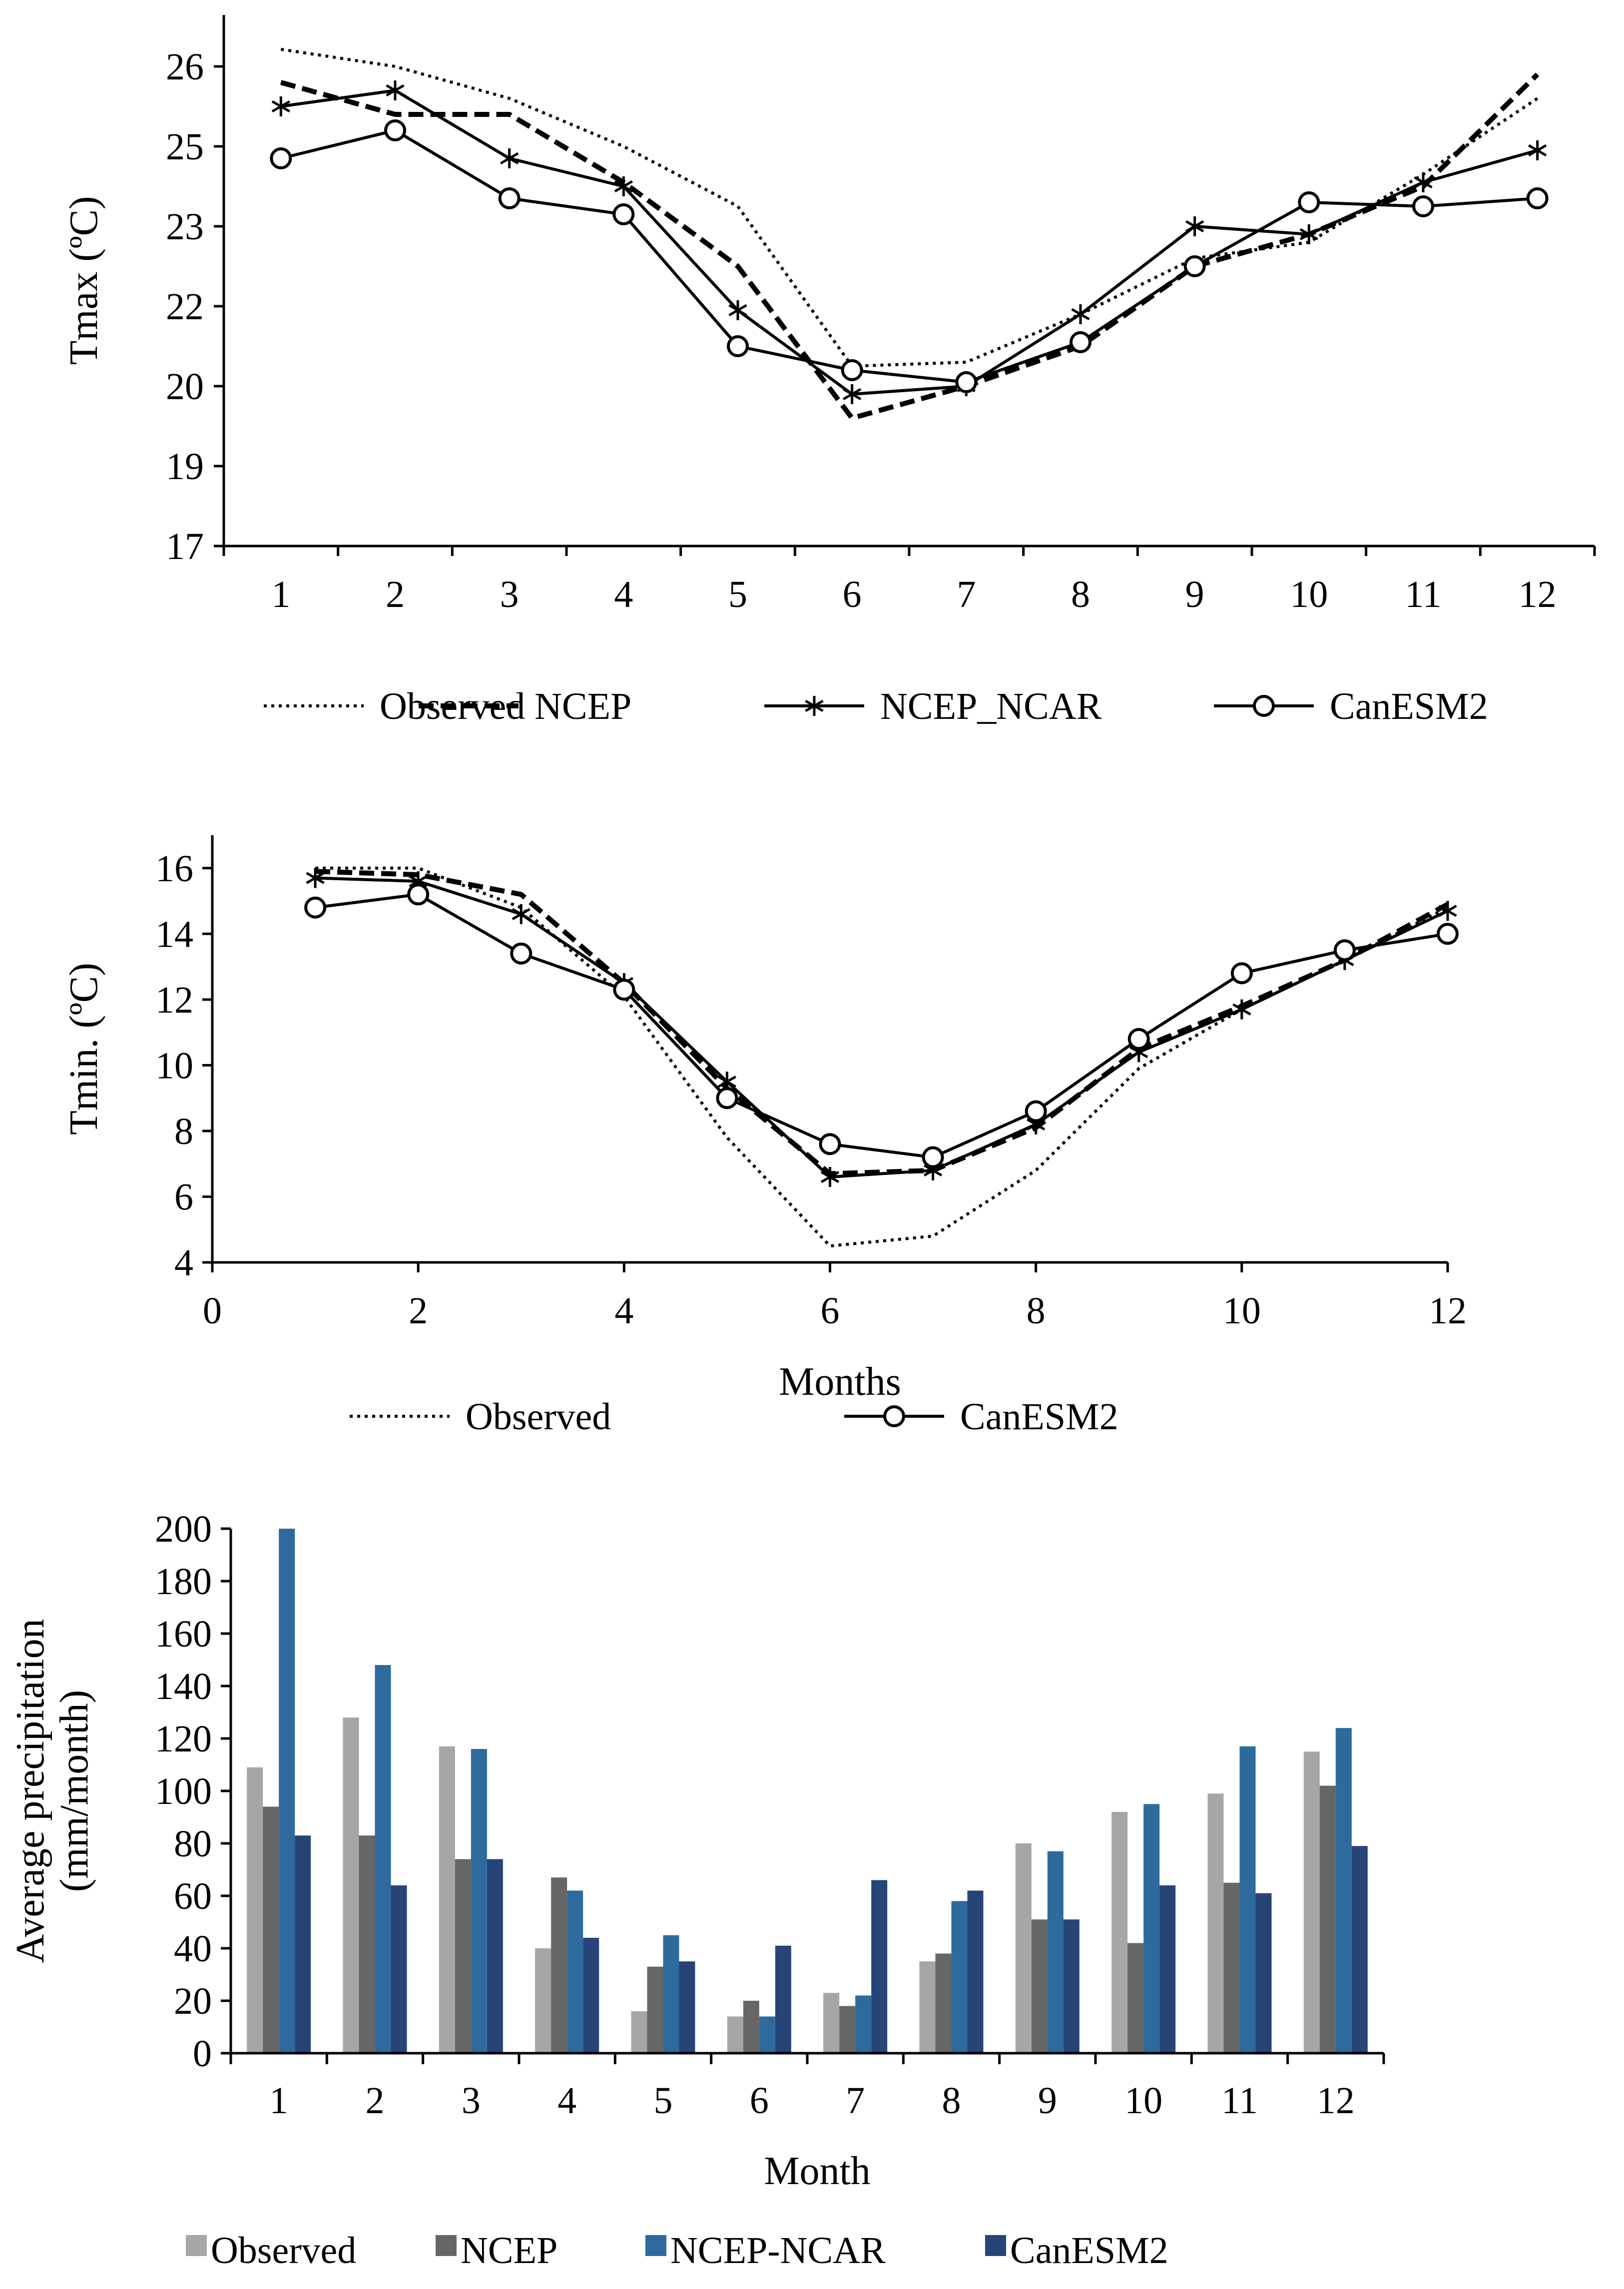  Describe the element at coordinates (1143, 2101) in the screenshot. I see `precip-x-tick-label: 10` at that location.